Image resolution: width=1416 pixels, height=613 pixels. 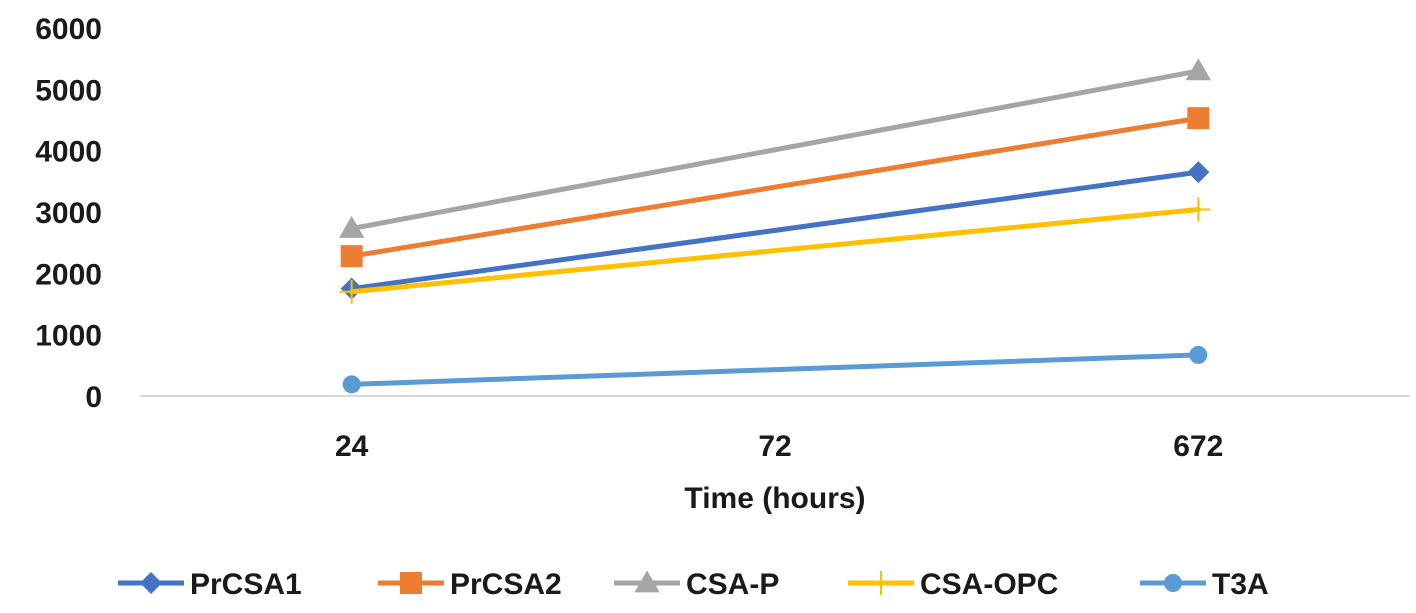 What do you see at coordinates (1240, 584) in the screenshot?
I see `legend-label: T3A` at bounding box center [1240, 584].